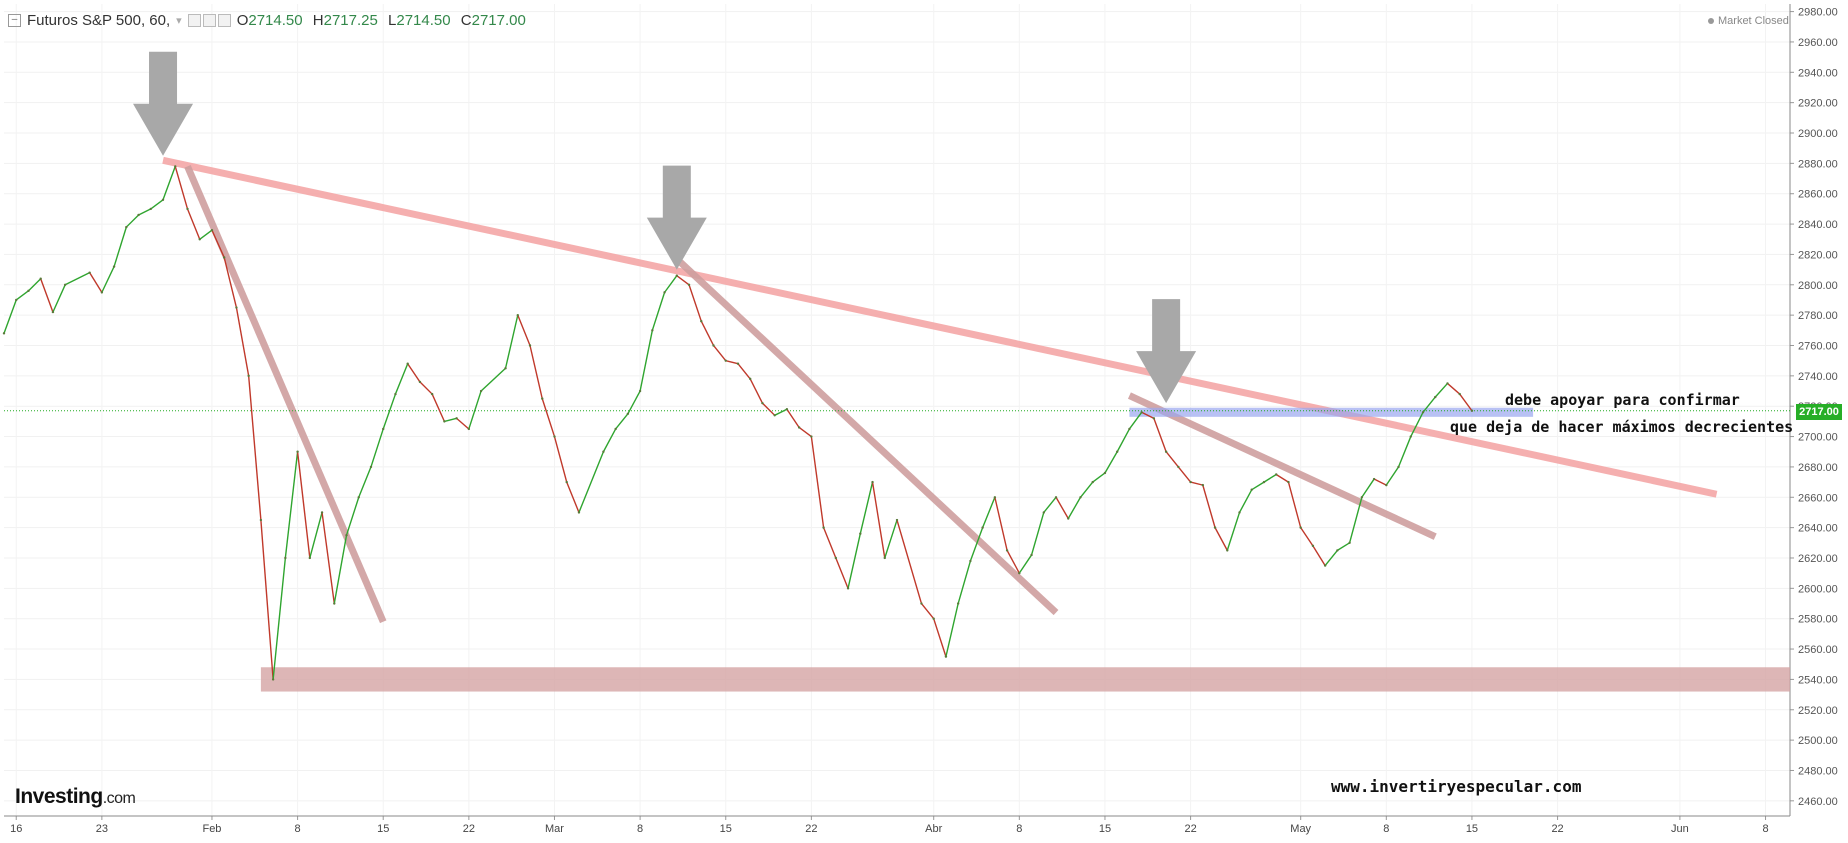  What do you see at coordinates (1818, 195) in the screenshot?
I see `y-tick-label: 2860.00` at bounding box center [1818, 195].